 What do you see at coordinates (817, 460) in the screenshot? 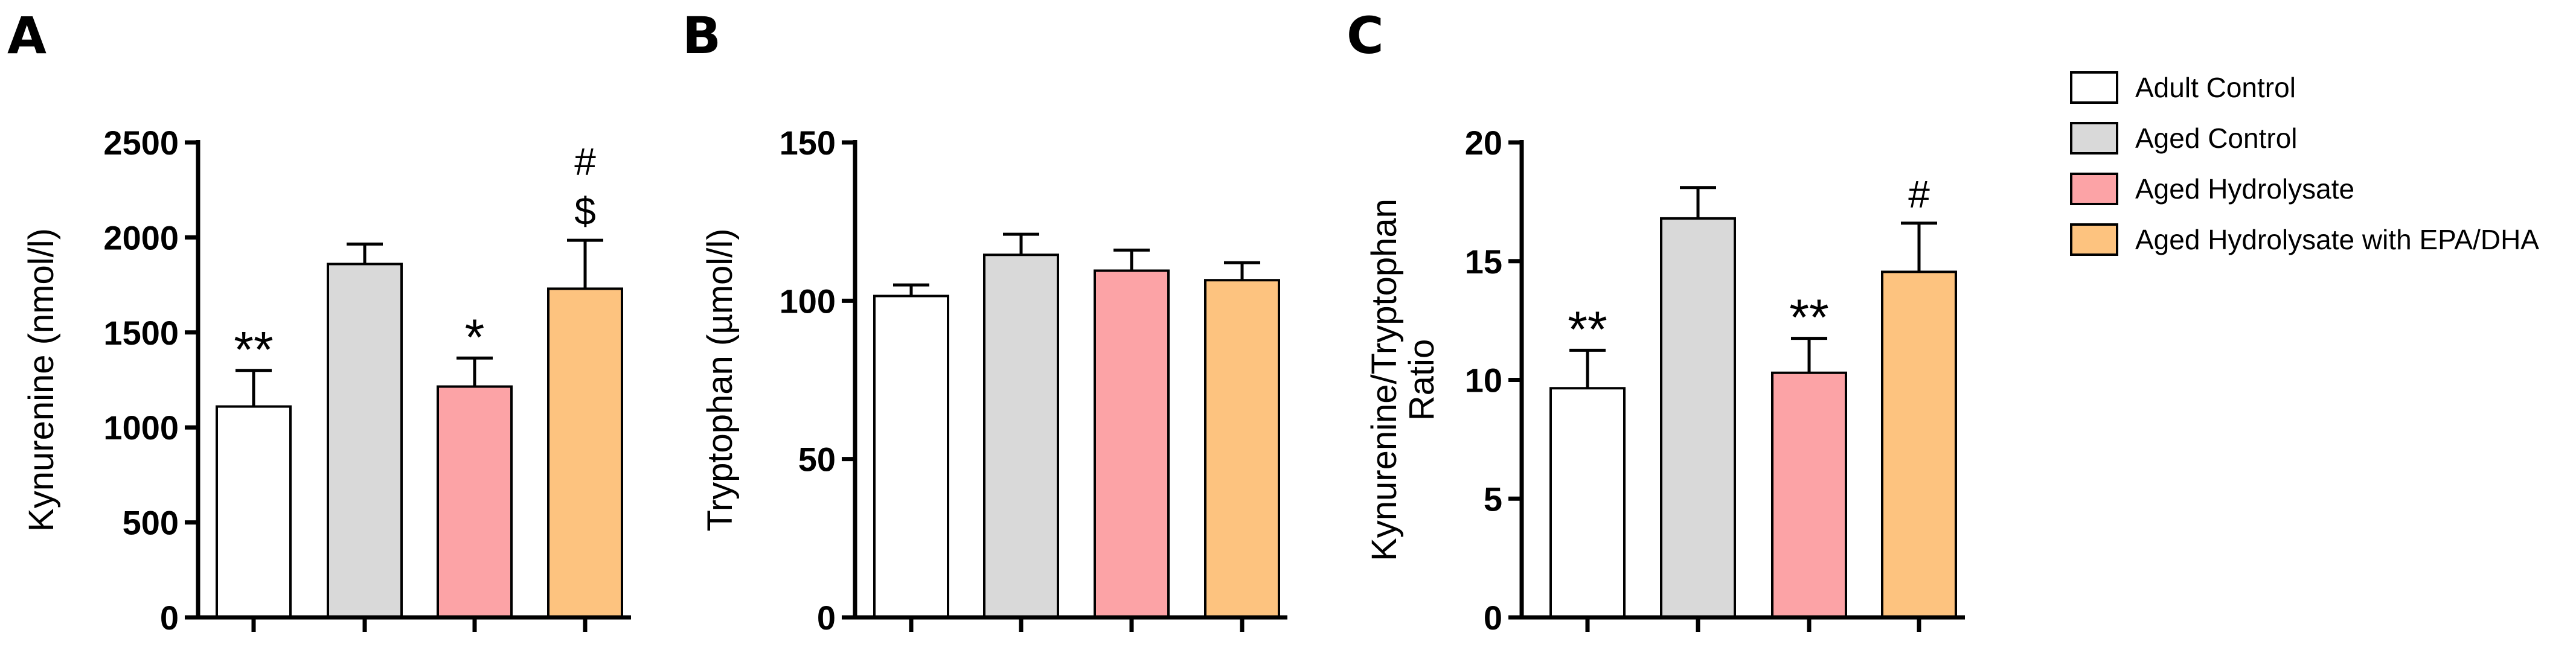
I see `y-tick-label: 50` at bounding box center [817, 460].